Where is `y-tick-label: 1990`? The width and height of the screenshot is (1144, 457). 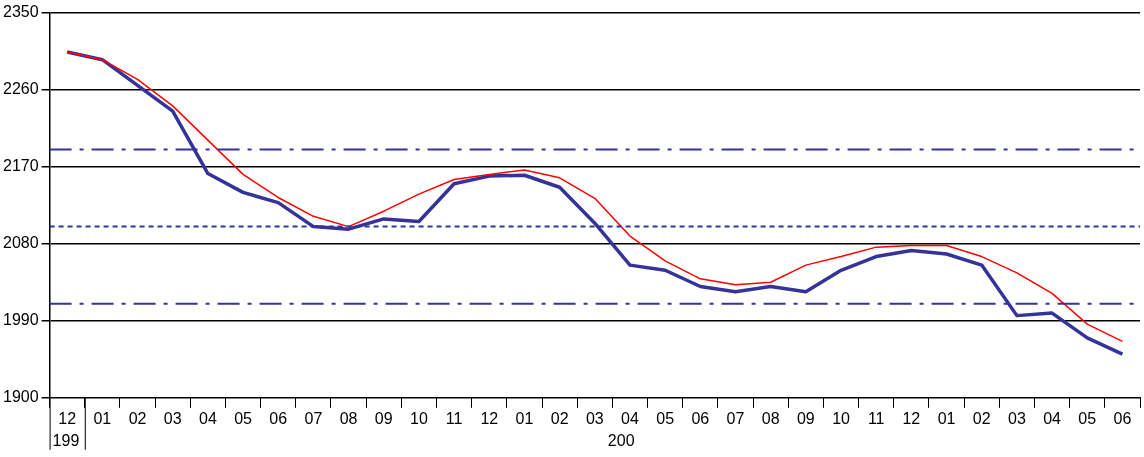 y-tick-label: 1990 is located at coordinates (21, 320).